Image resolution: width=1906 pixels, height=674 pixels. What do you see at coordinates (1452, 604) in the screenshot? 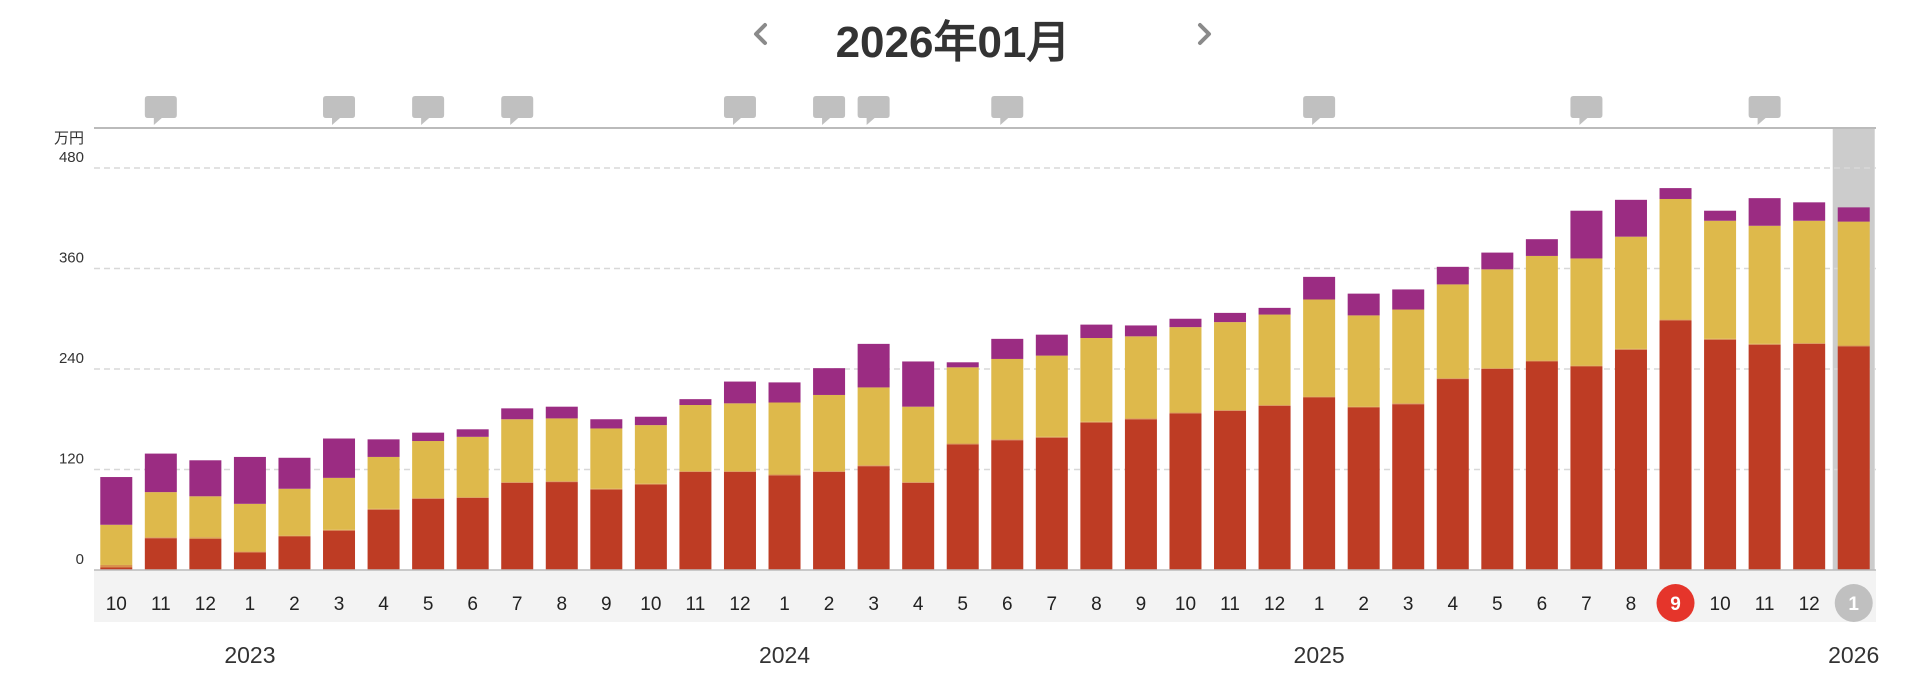
I see `x-tick-label: 4` at bounding box center [1452, 604].